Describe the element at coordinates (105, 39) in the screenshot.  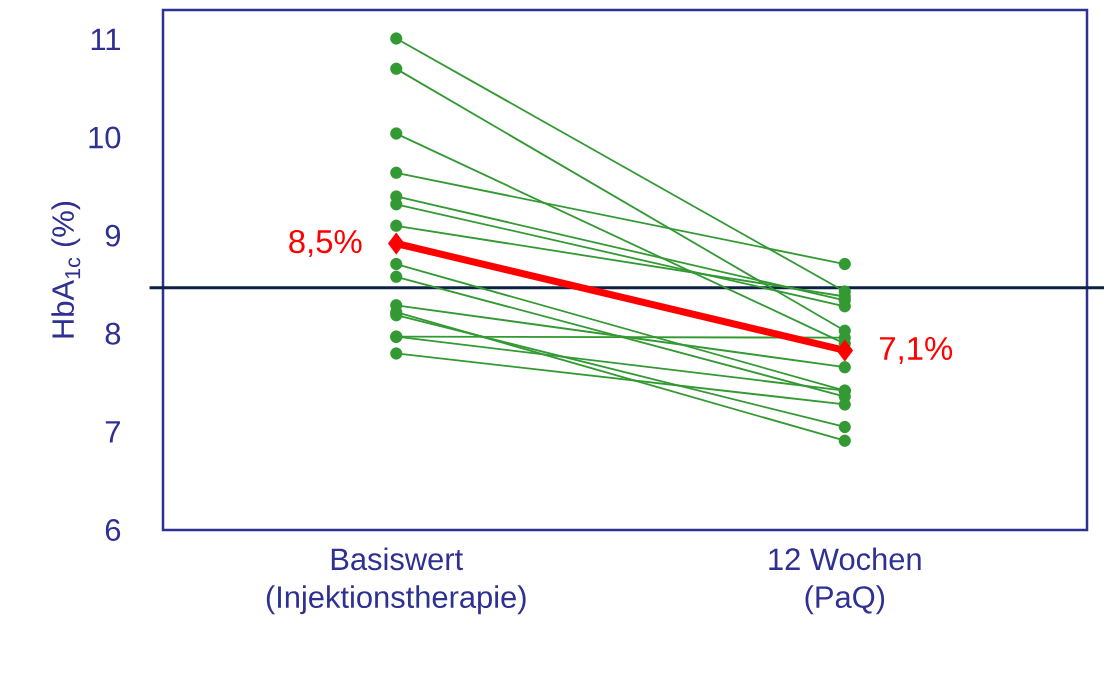
I see `y-tick-label: 11` at that location.